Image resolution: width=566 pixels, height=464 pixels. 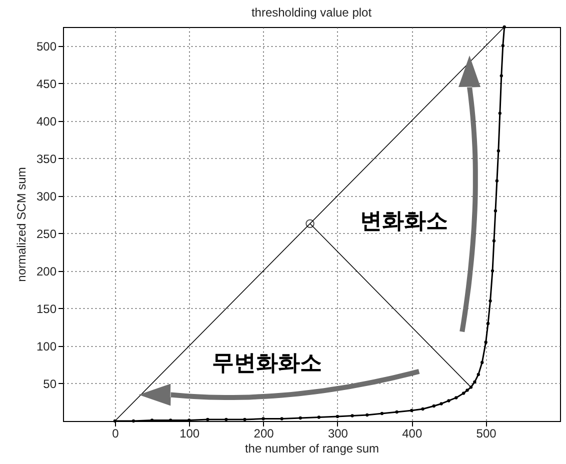 I want to click on y-tick-label: 100, so click(x=46, y=346).